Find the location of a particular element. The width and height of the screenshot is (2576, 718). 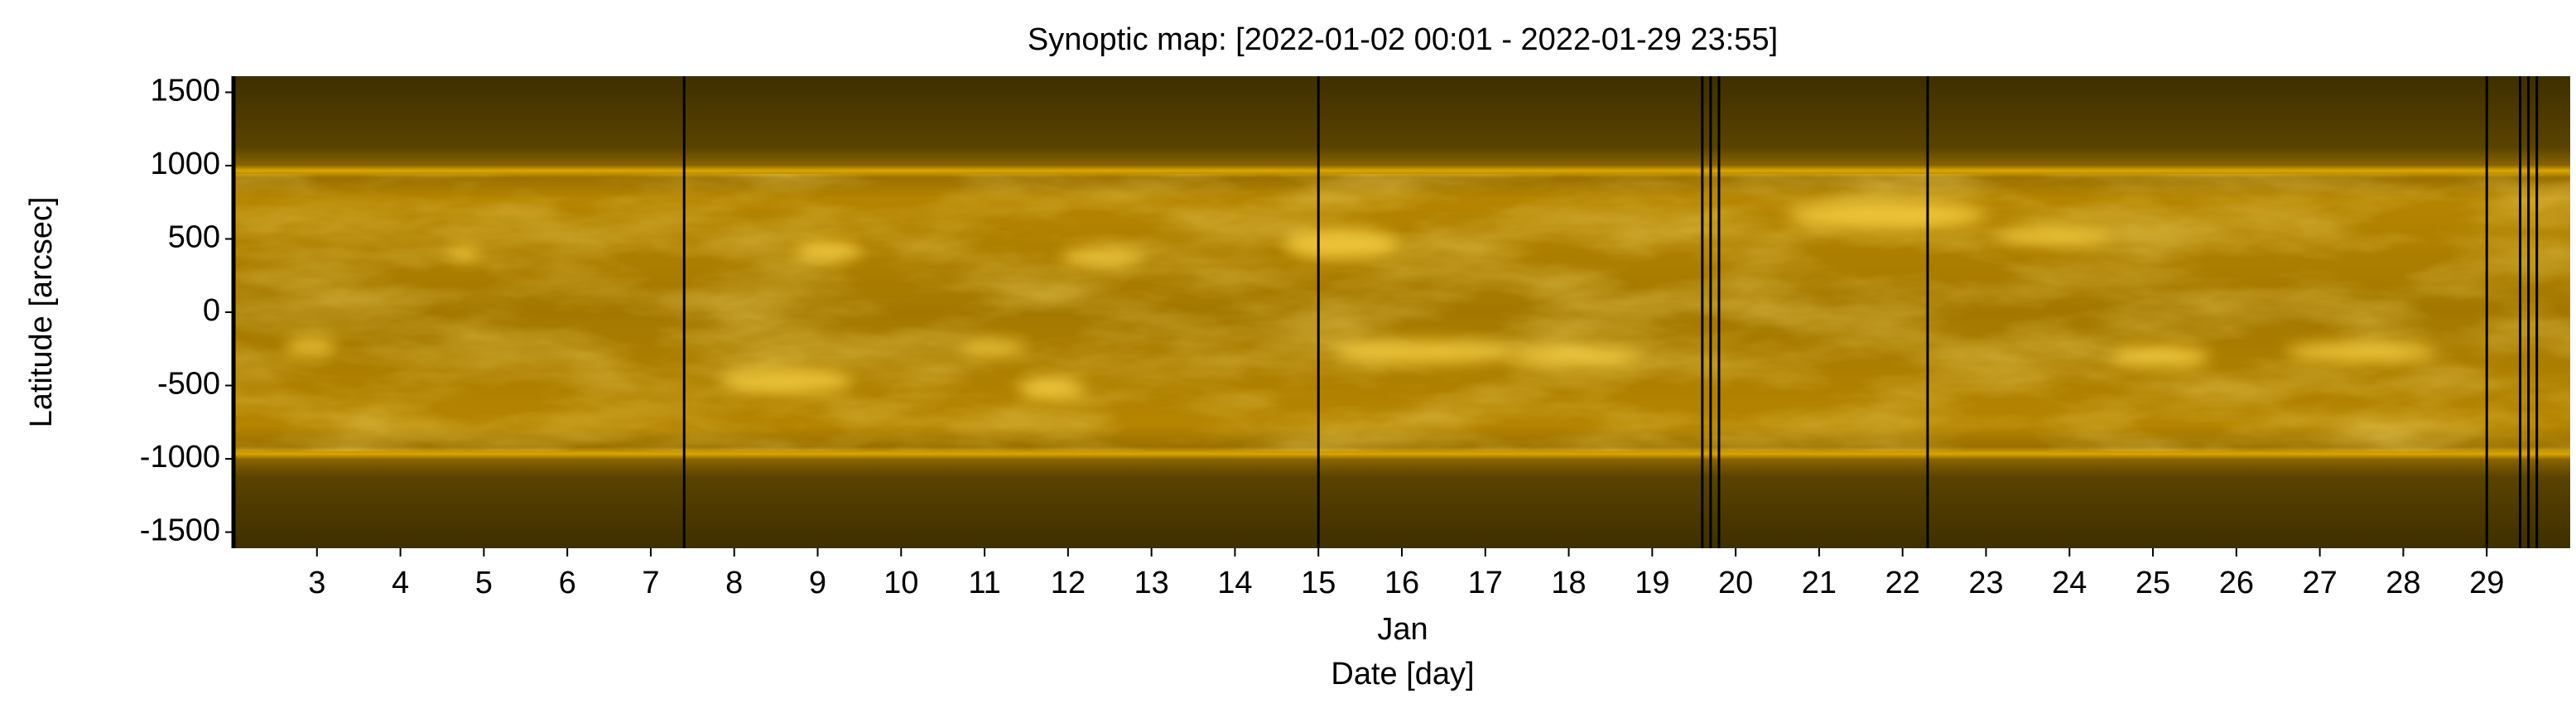

x-tick-label: 17 is located at coordinates (1485, 583).